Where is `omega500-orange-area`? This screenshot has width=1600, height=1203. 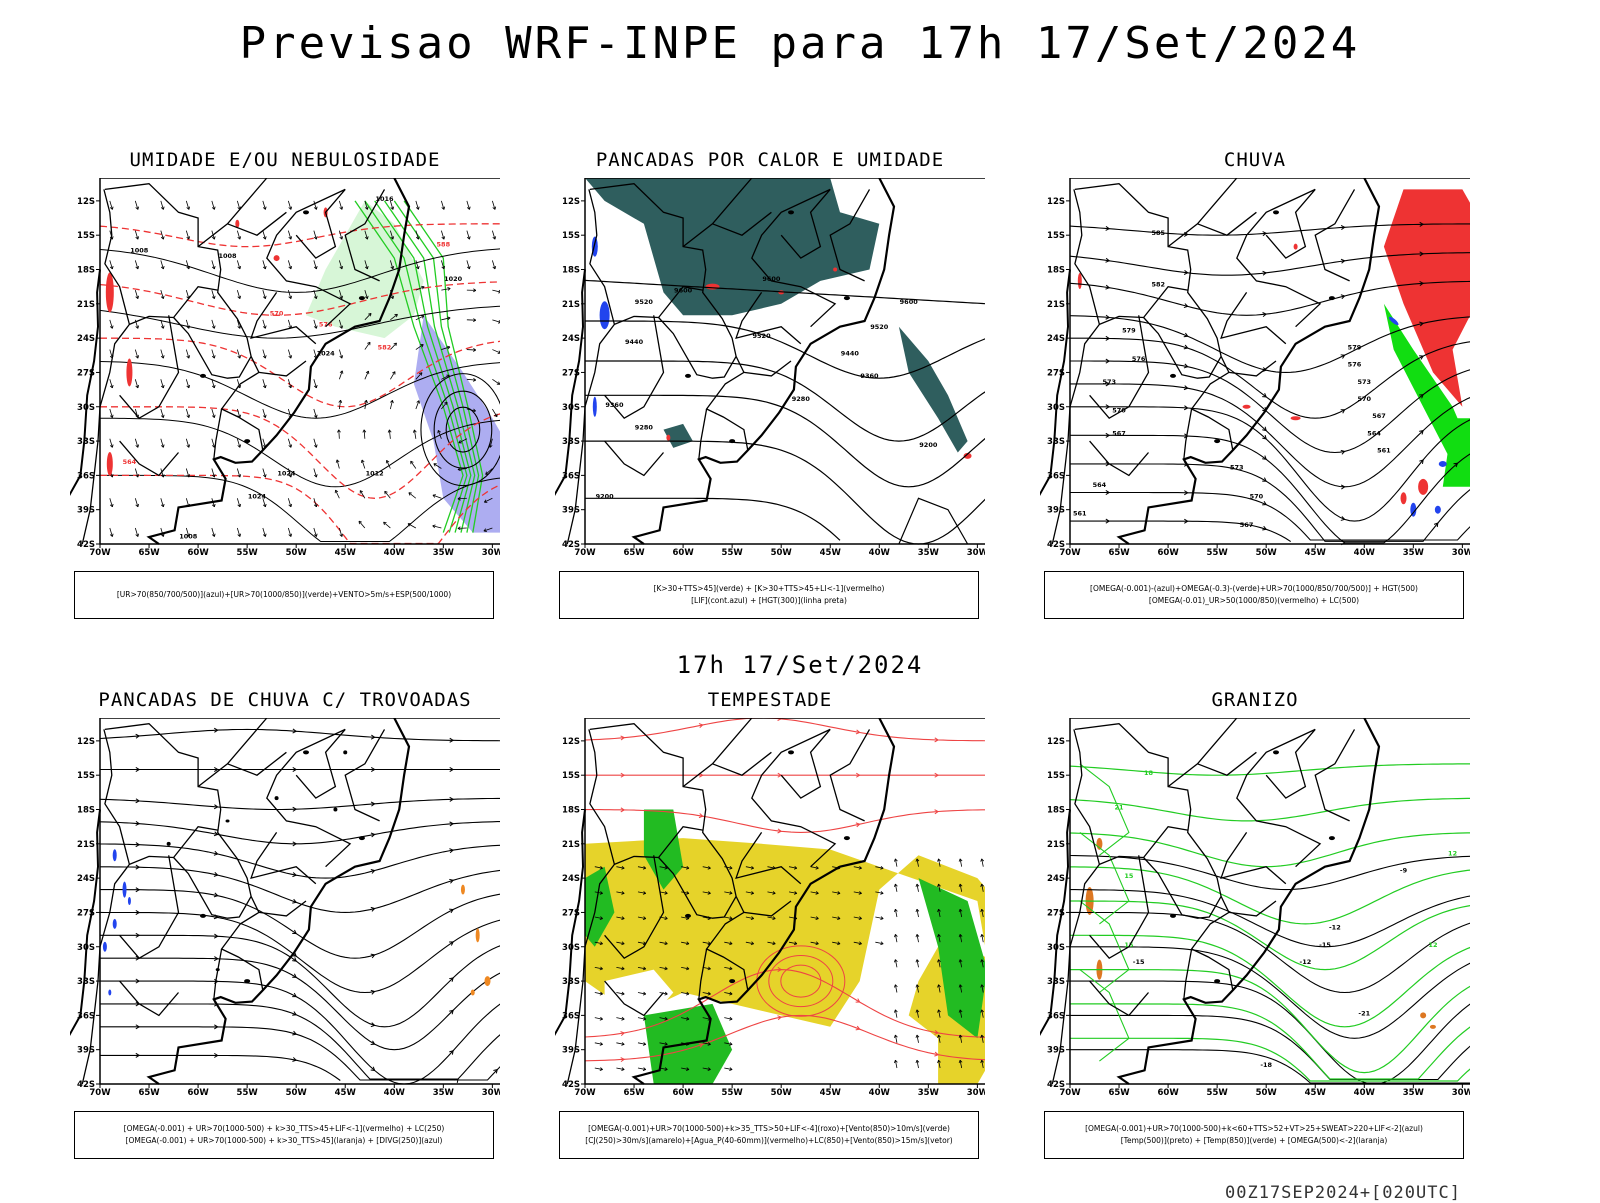 omega500-orange-area is located at coordinates (1433, 1027).